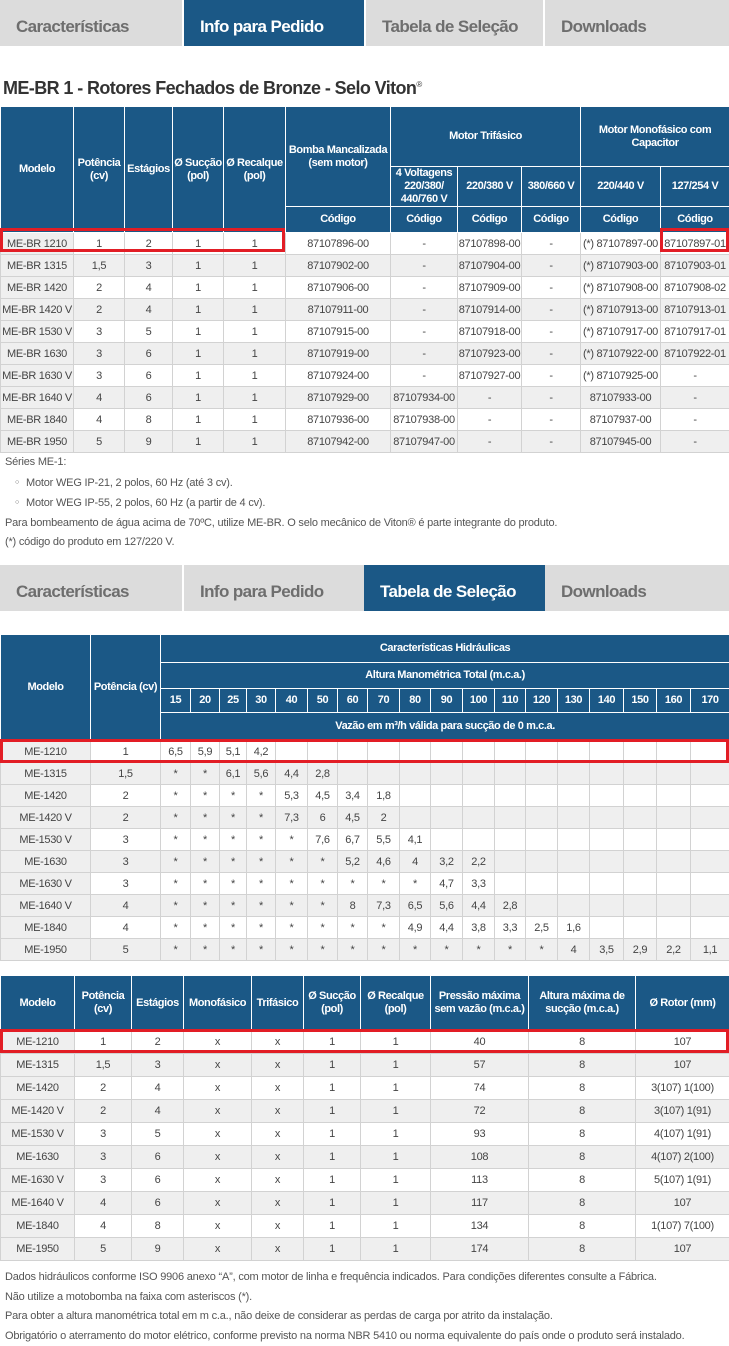  Describe the element at coordinates (490, 332) in the screenshot. I see `table-cell: 87107918-00` at that location.